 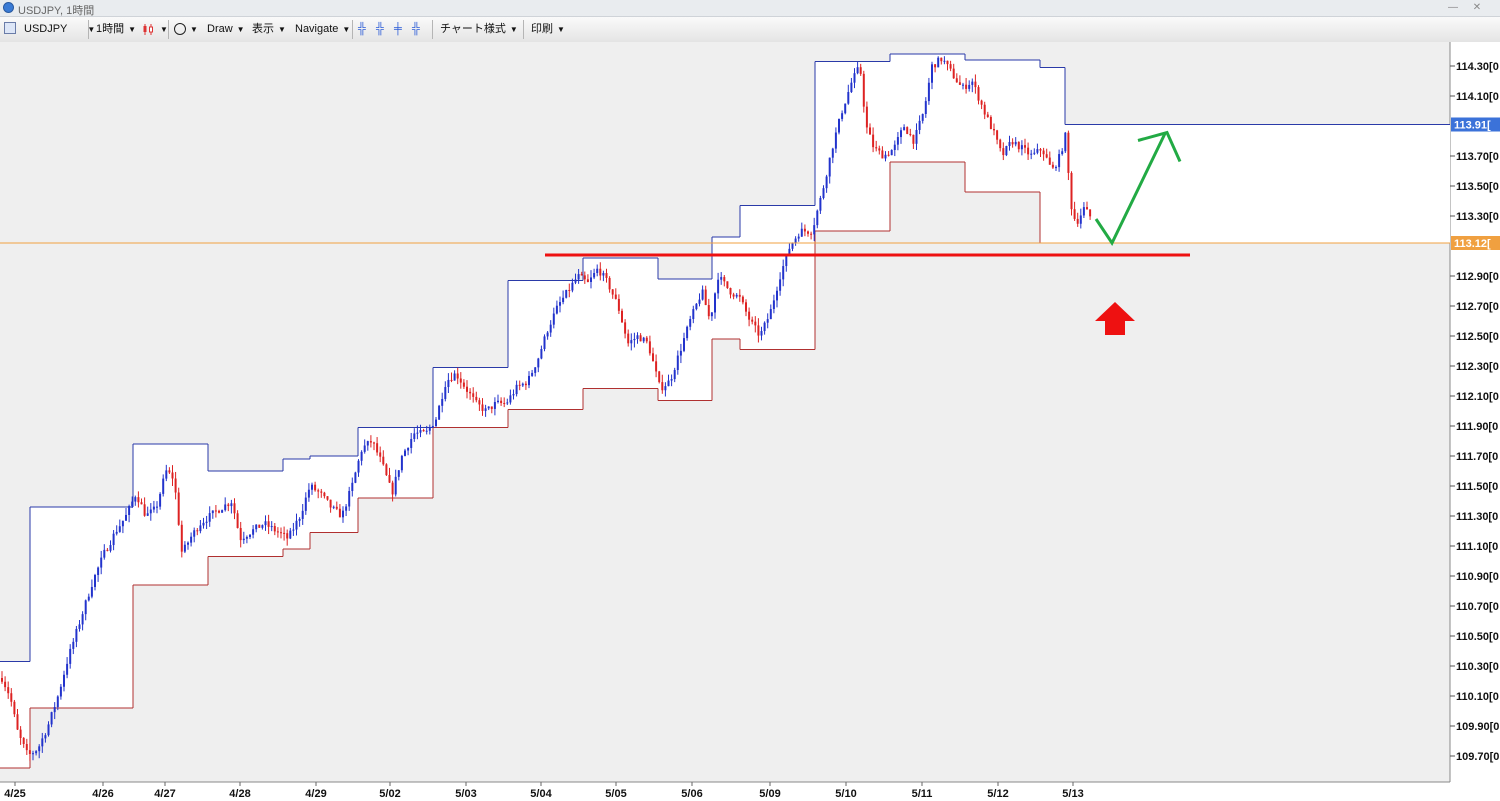 What do you see at coordinates (116, 29) in the screenshot?
I see `timeframe-select: 1時間 ▼` at bounding box center [116, 29].